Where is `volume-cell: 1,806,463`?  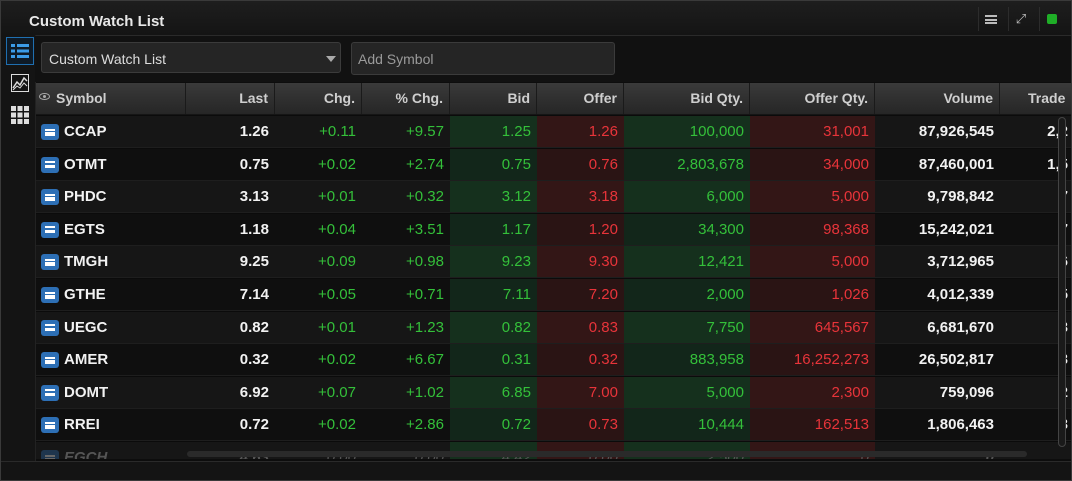 volume-cell: 1,806,463 is located at coordinates (960, 425).